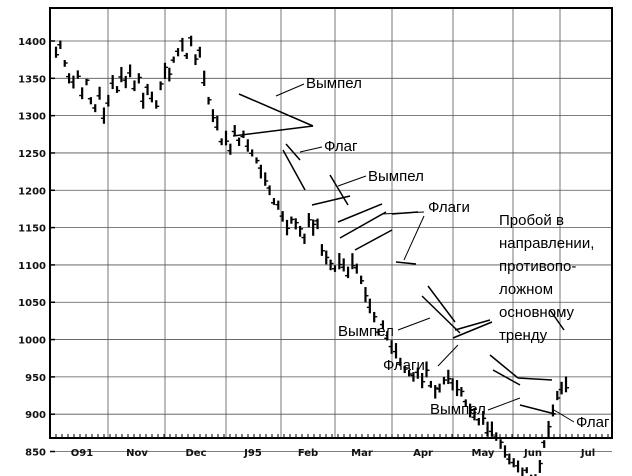 The image size is (632, 476). What do you see at coordinates (546, 243) in the screenshot?
I see `annotation-label: направлении,` at bounding box center [546, 243].